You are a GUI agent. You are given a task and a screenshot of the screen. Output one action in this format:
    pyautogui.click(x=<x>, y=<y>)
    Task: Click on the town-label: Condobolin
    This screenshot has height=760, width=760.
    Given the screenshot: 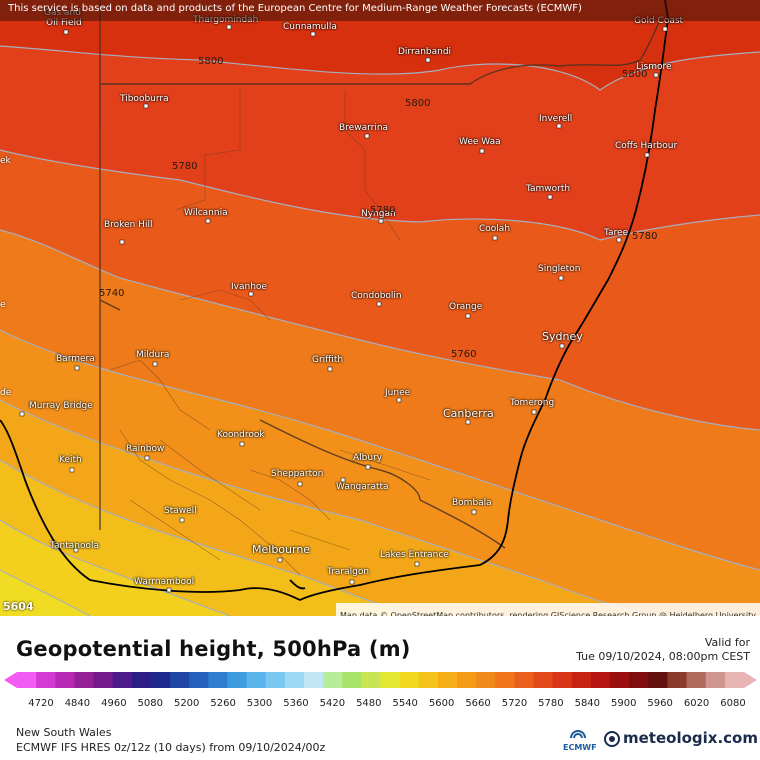 What is the action you would take?
    pyautogui.click(x=376, y=296)
    